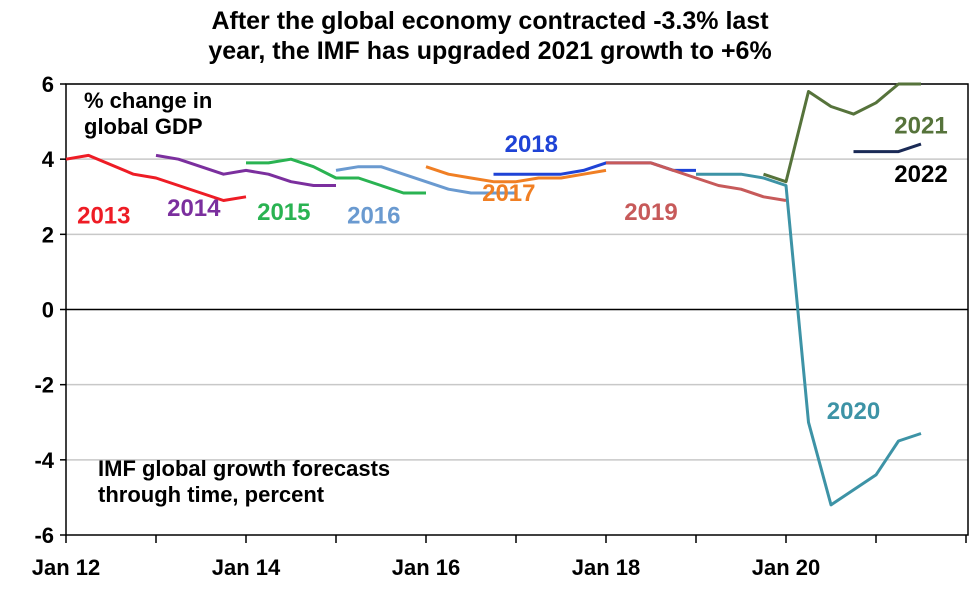 Image resolution: width=980 pixels, height=590 pixels. I want to click on series-label-2016: 2016, so click(373, 216).